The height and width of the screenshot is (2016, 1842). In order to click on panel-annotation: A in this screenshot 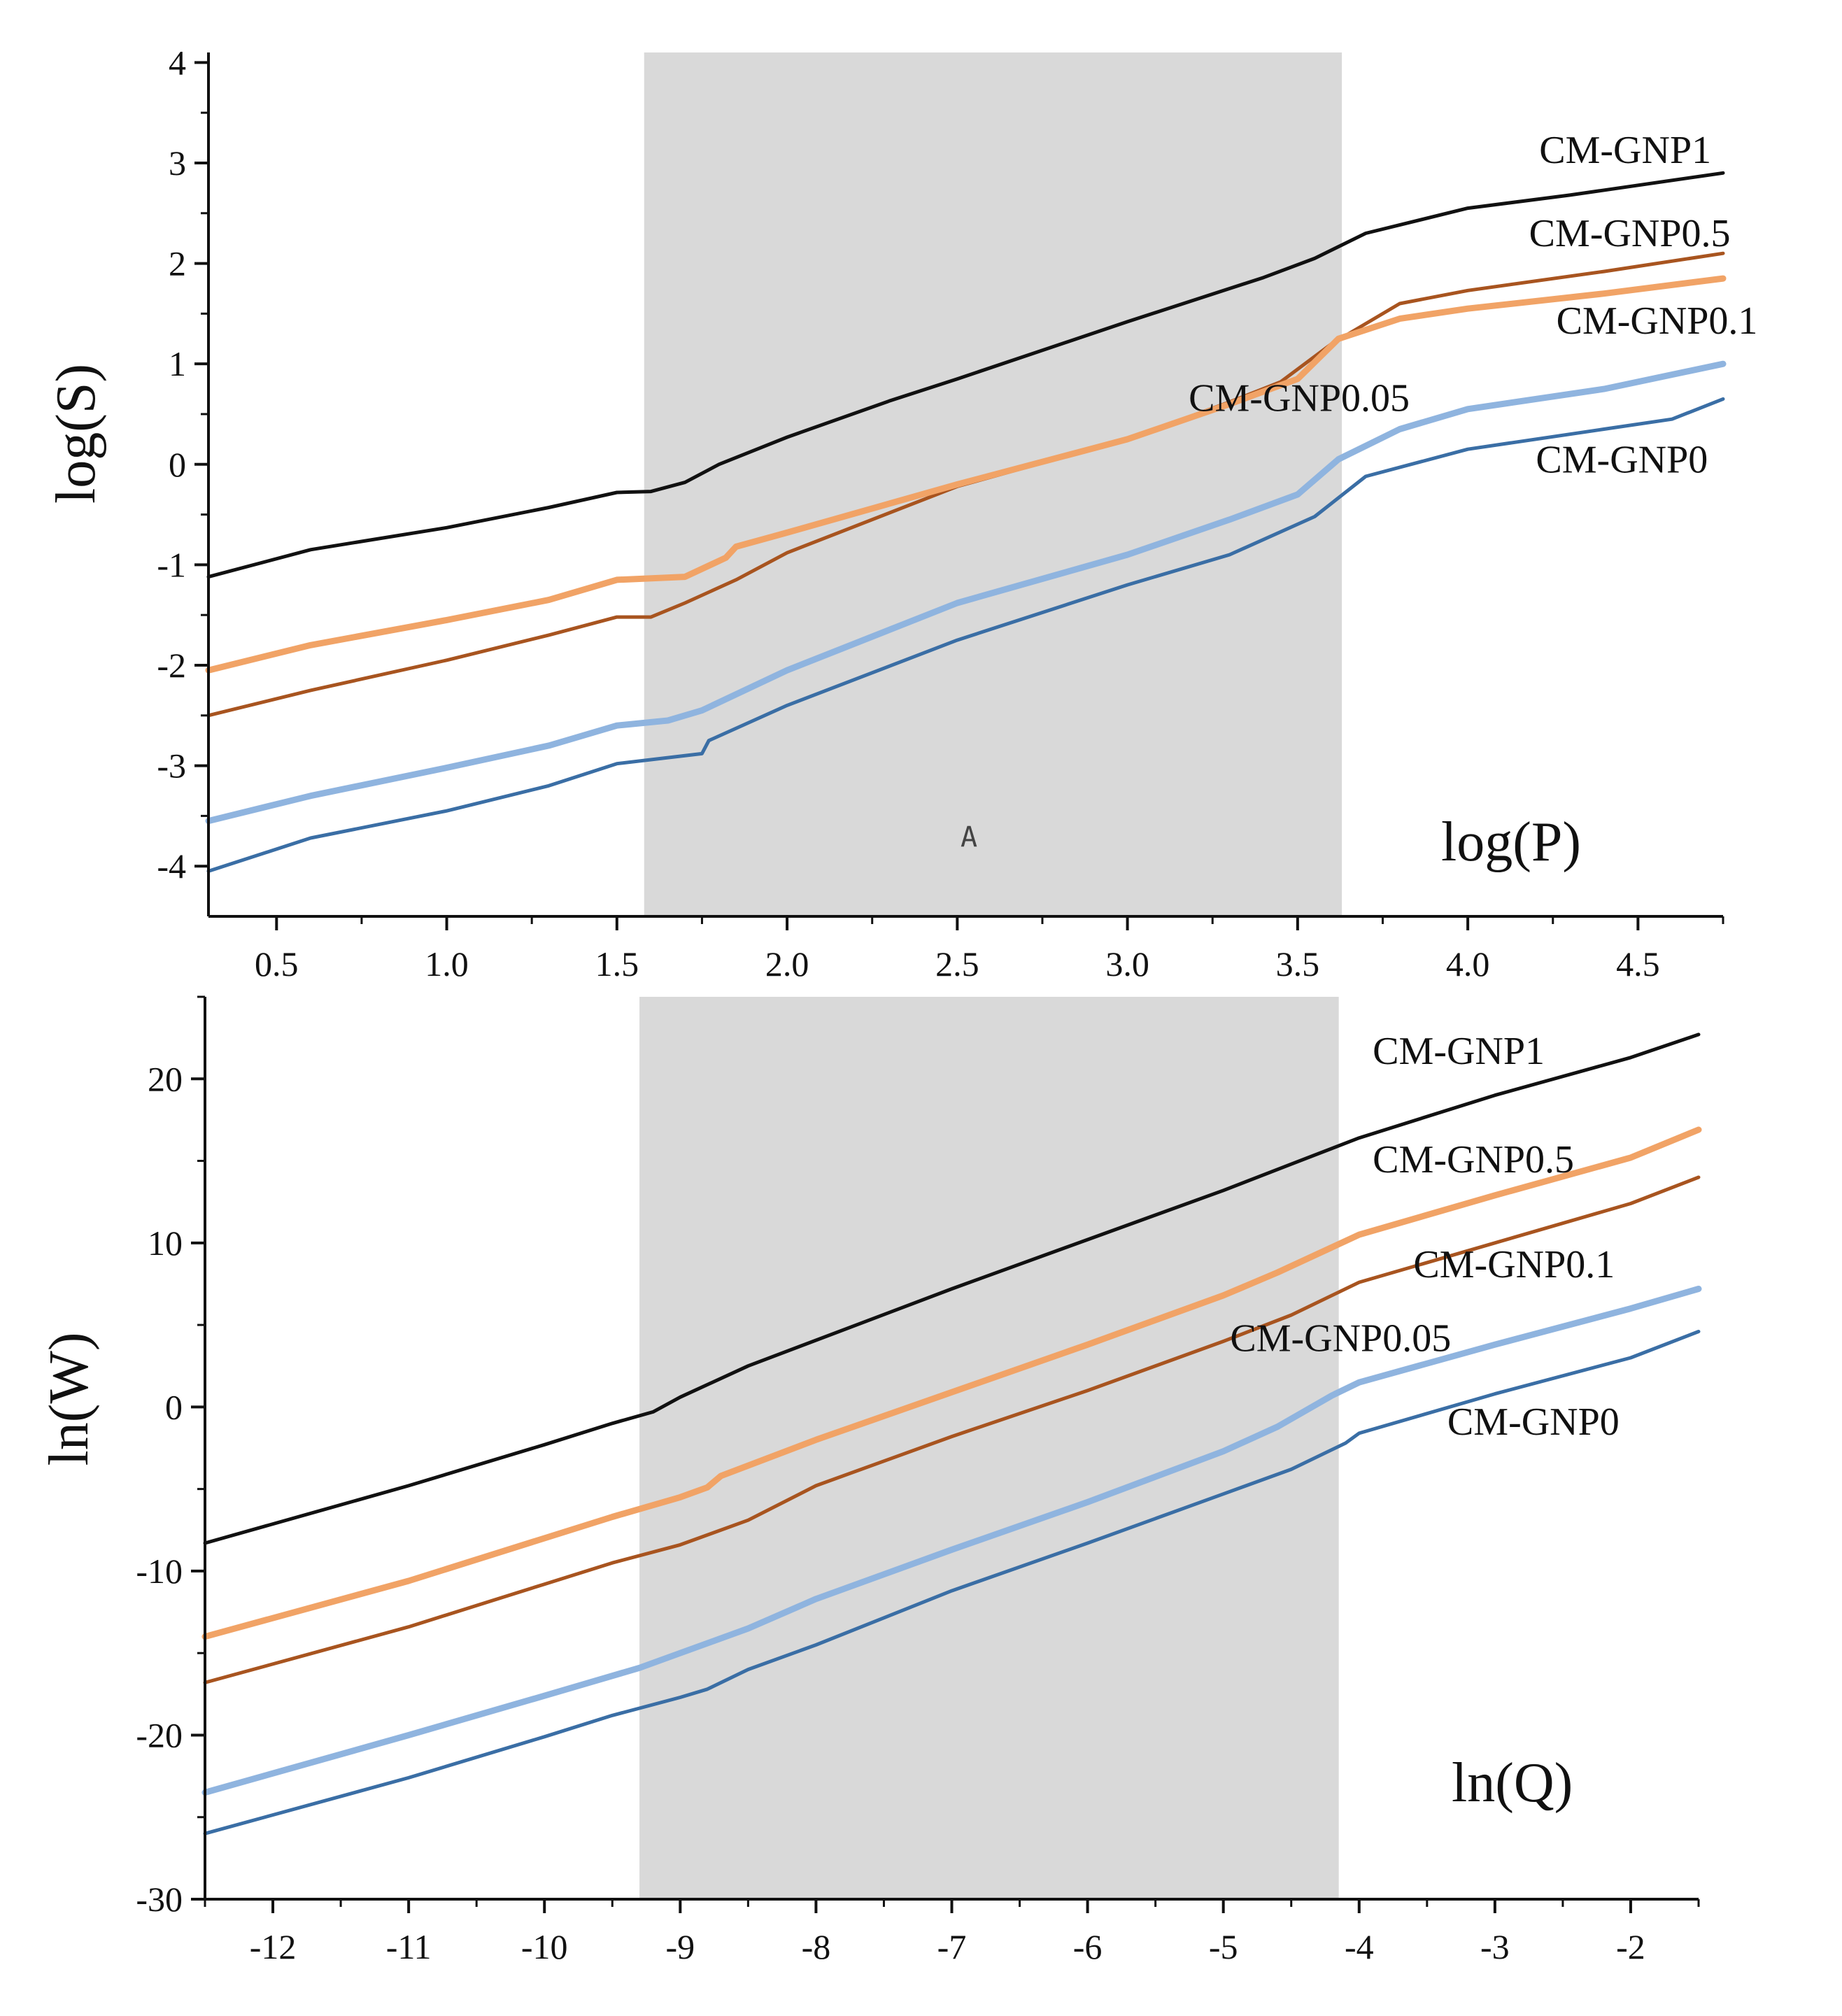, I will do `click(969, 837)`.